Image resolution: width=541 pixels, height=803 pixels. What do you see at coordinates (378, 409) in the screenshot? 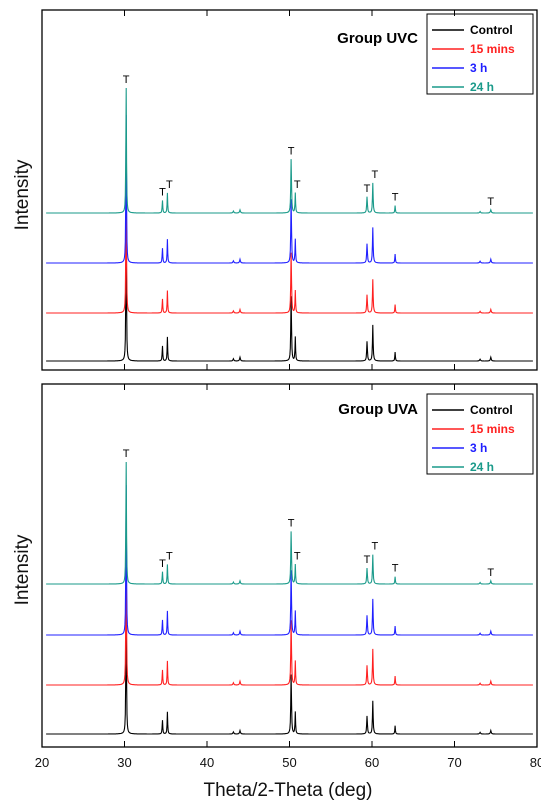
I see `panel-title: Group UVA` at bounding box center [378, 409].